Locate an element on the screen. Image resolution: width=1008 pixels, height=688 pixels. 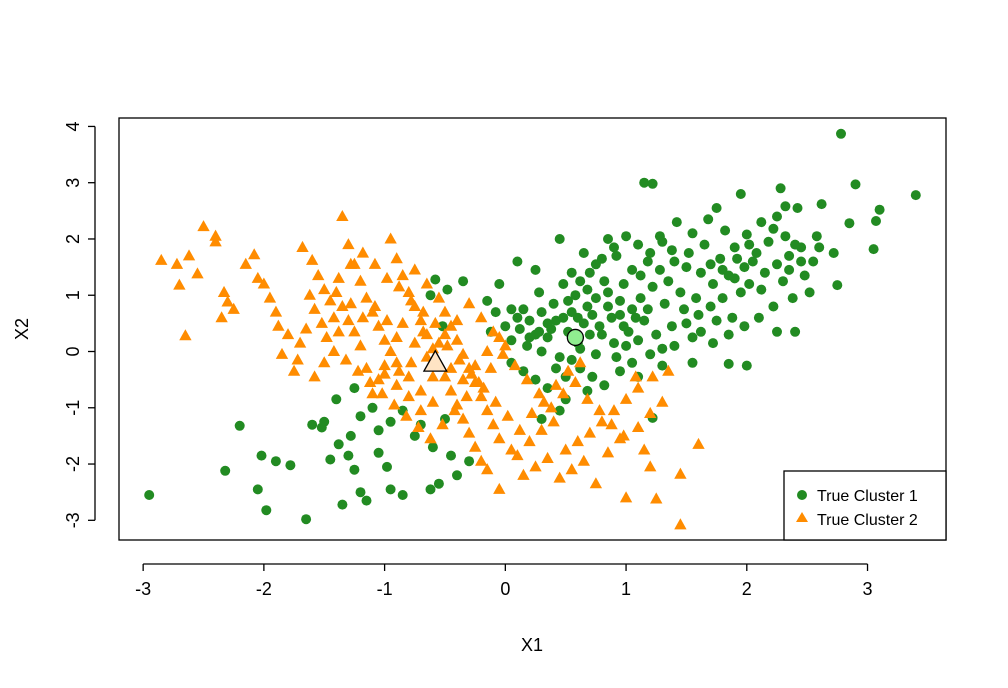
y-tick-label: -3 is located at coordinates (73, 520).